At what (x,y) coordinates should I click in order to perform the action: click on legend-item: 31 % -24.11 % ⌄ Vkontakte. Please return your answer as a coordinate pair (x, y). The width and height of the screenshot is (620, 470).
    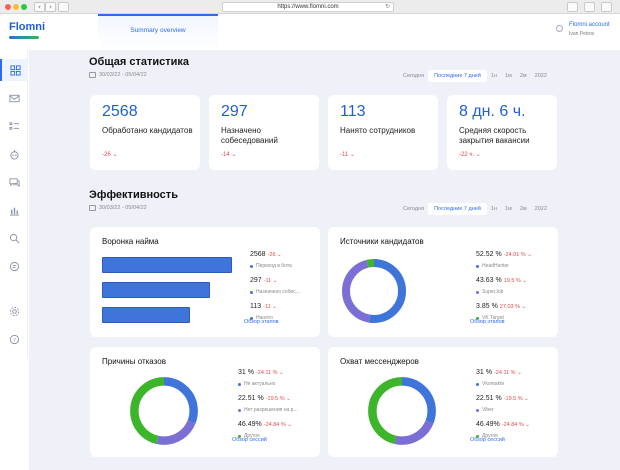
    Looking at the image, I should click on (531, 374).